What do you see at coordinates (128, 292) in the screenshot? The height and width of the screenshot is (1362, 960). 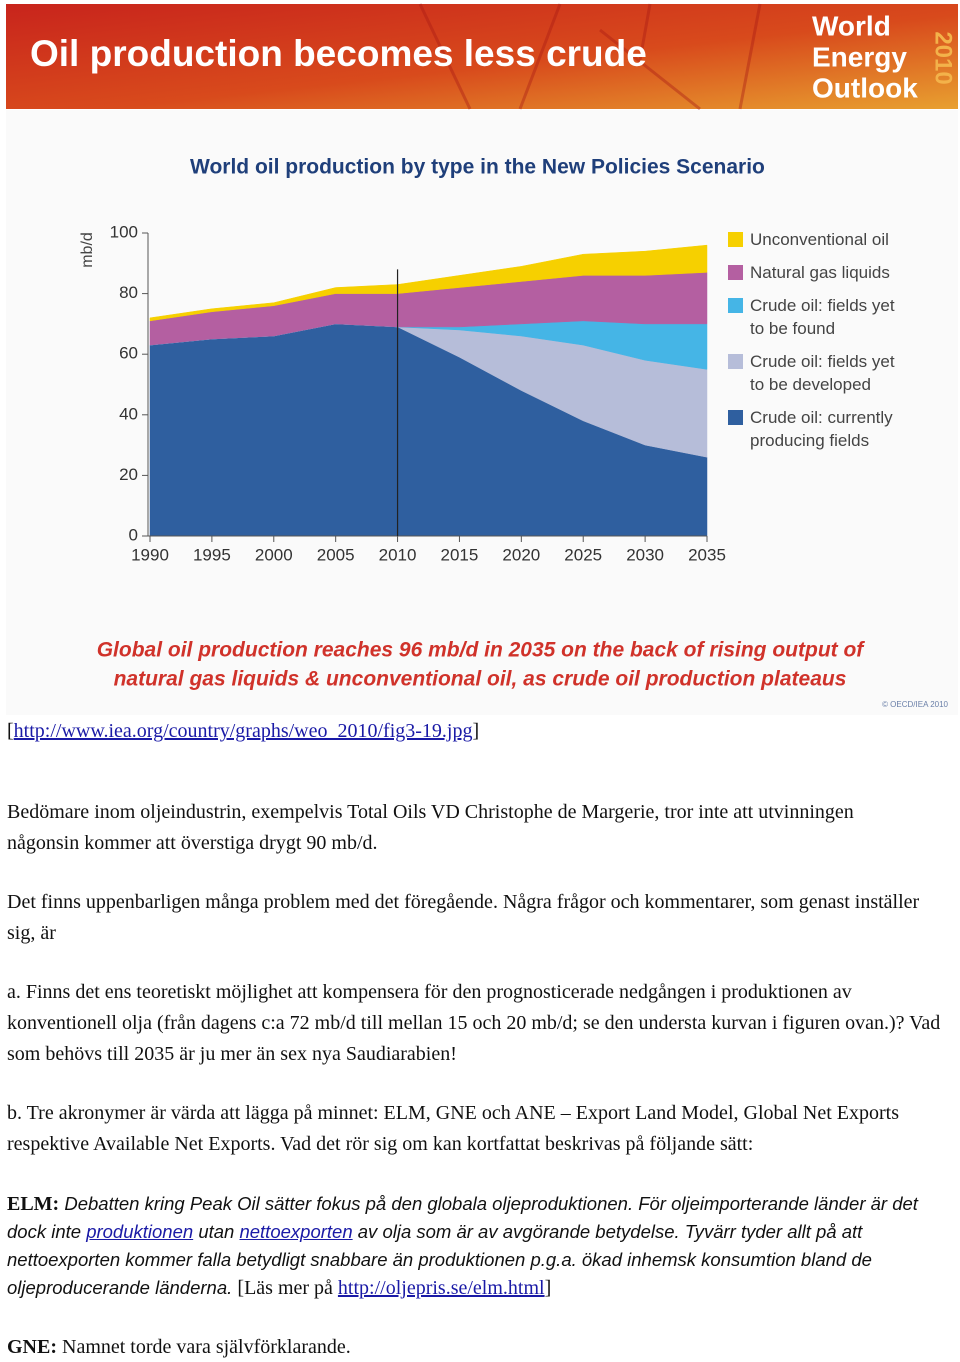 I see `y-tick-label: 80` at bounding box center [128, 292].